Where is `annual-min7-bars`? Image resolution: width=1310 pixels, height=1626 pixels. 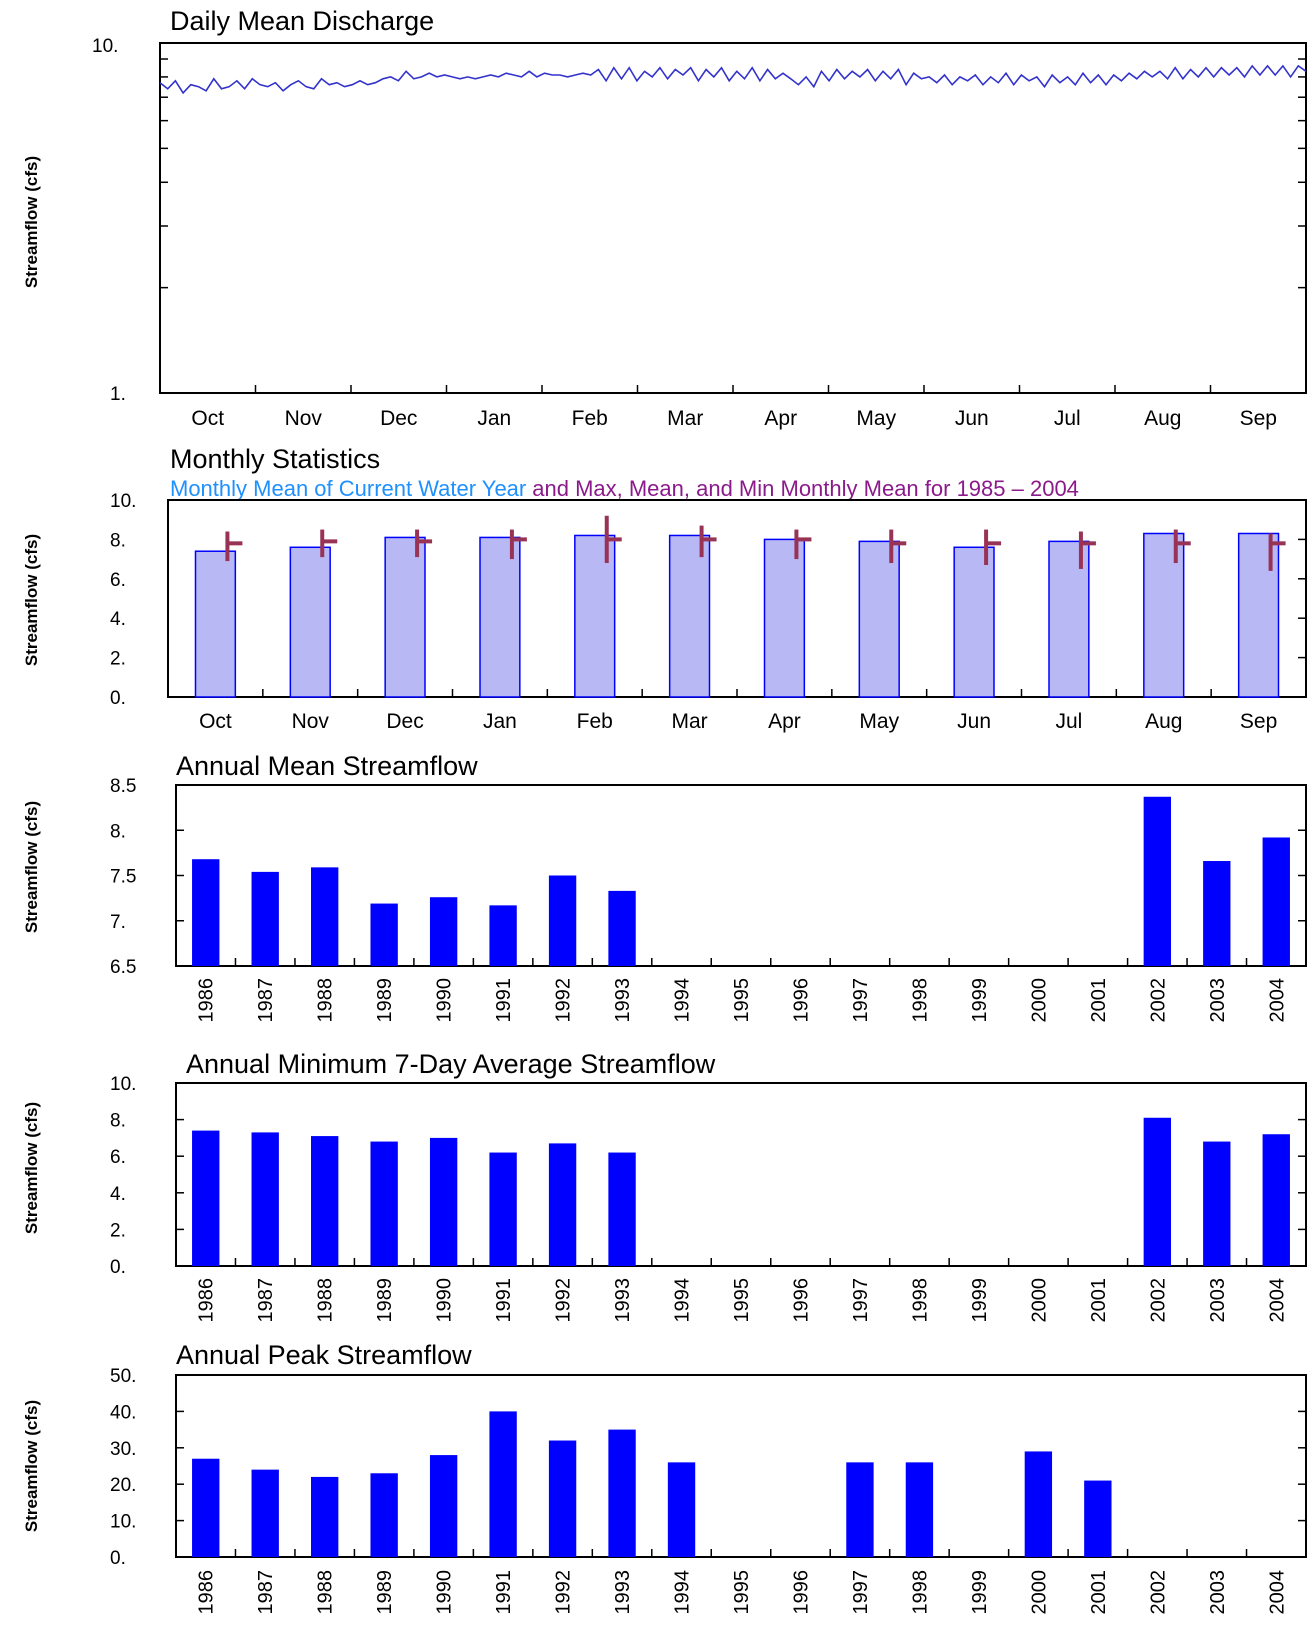 annual-min7-bars is located at coordinates (741, 1191).